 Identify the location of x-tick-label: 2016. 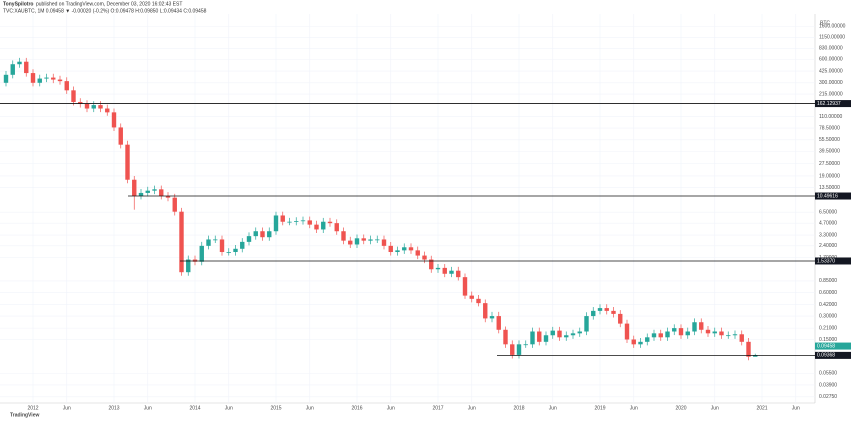
(356, 408).